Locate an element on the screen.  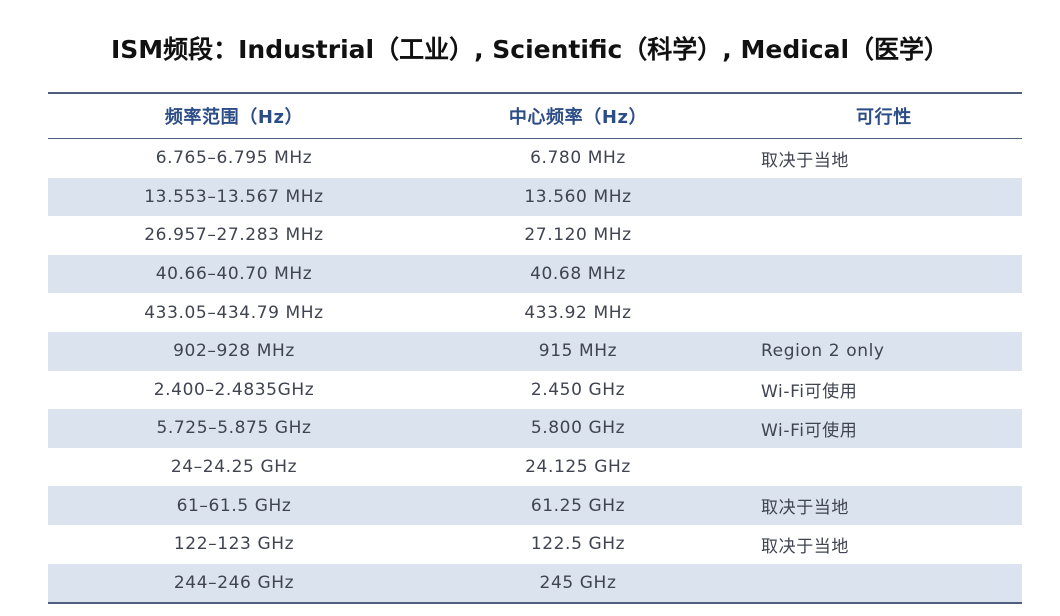
center-frequency-cell: 61.25 GHz is located at coordinates (578, 505).